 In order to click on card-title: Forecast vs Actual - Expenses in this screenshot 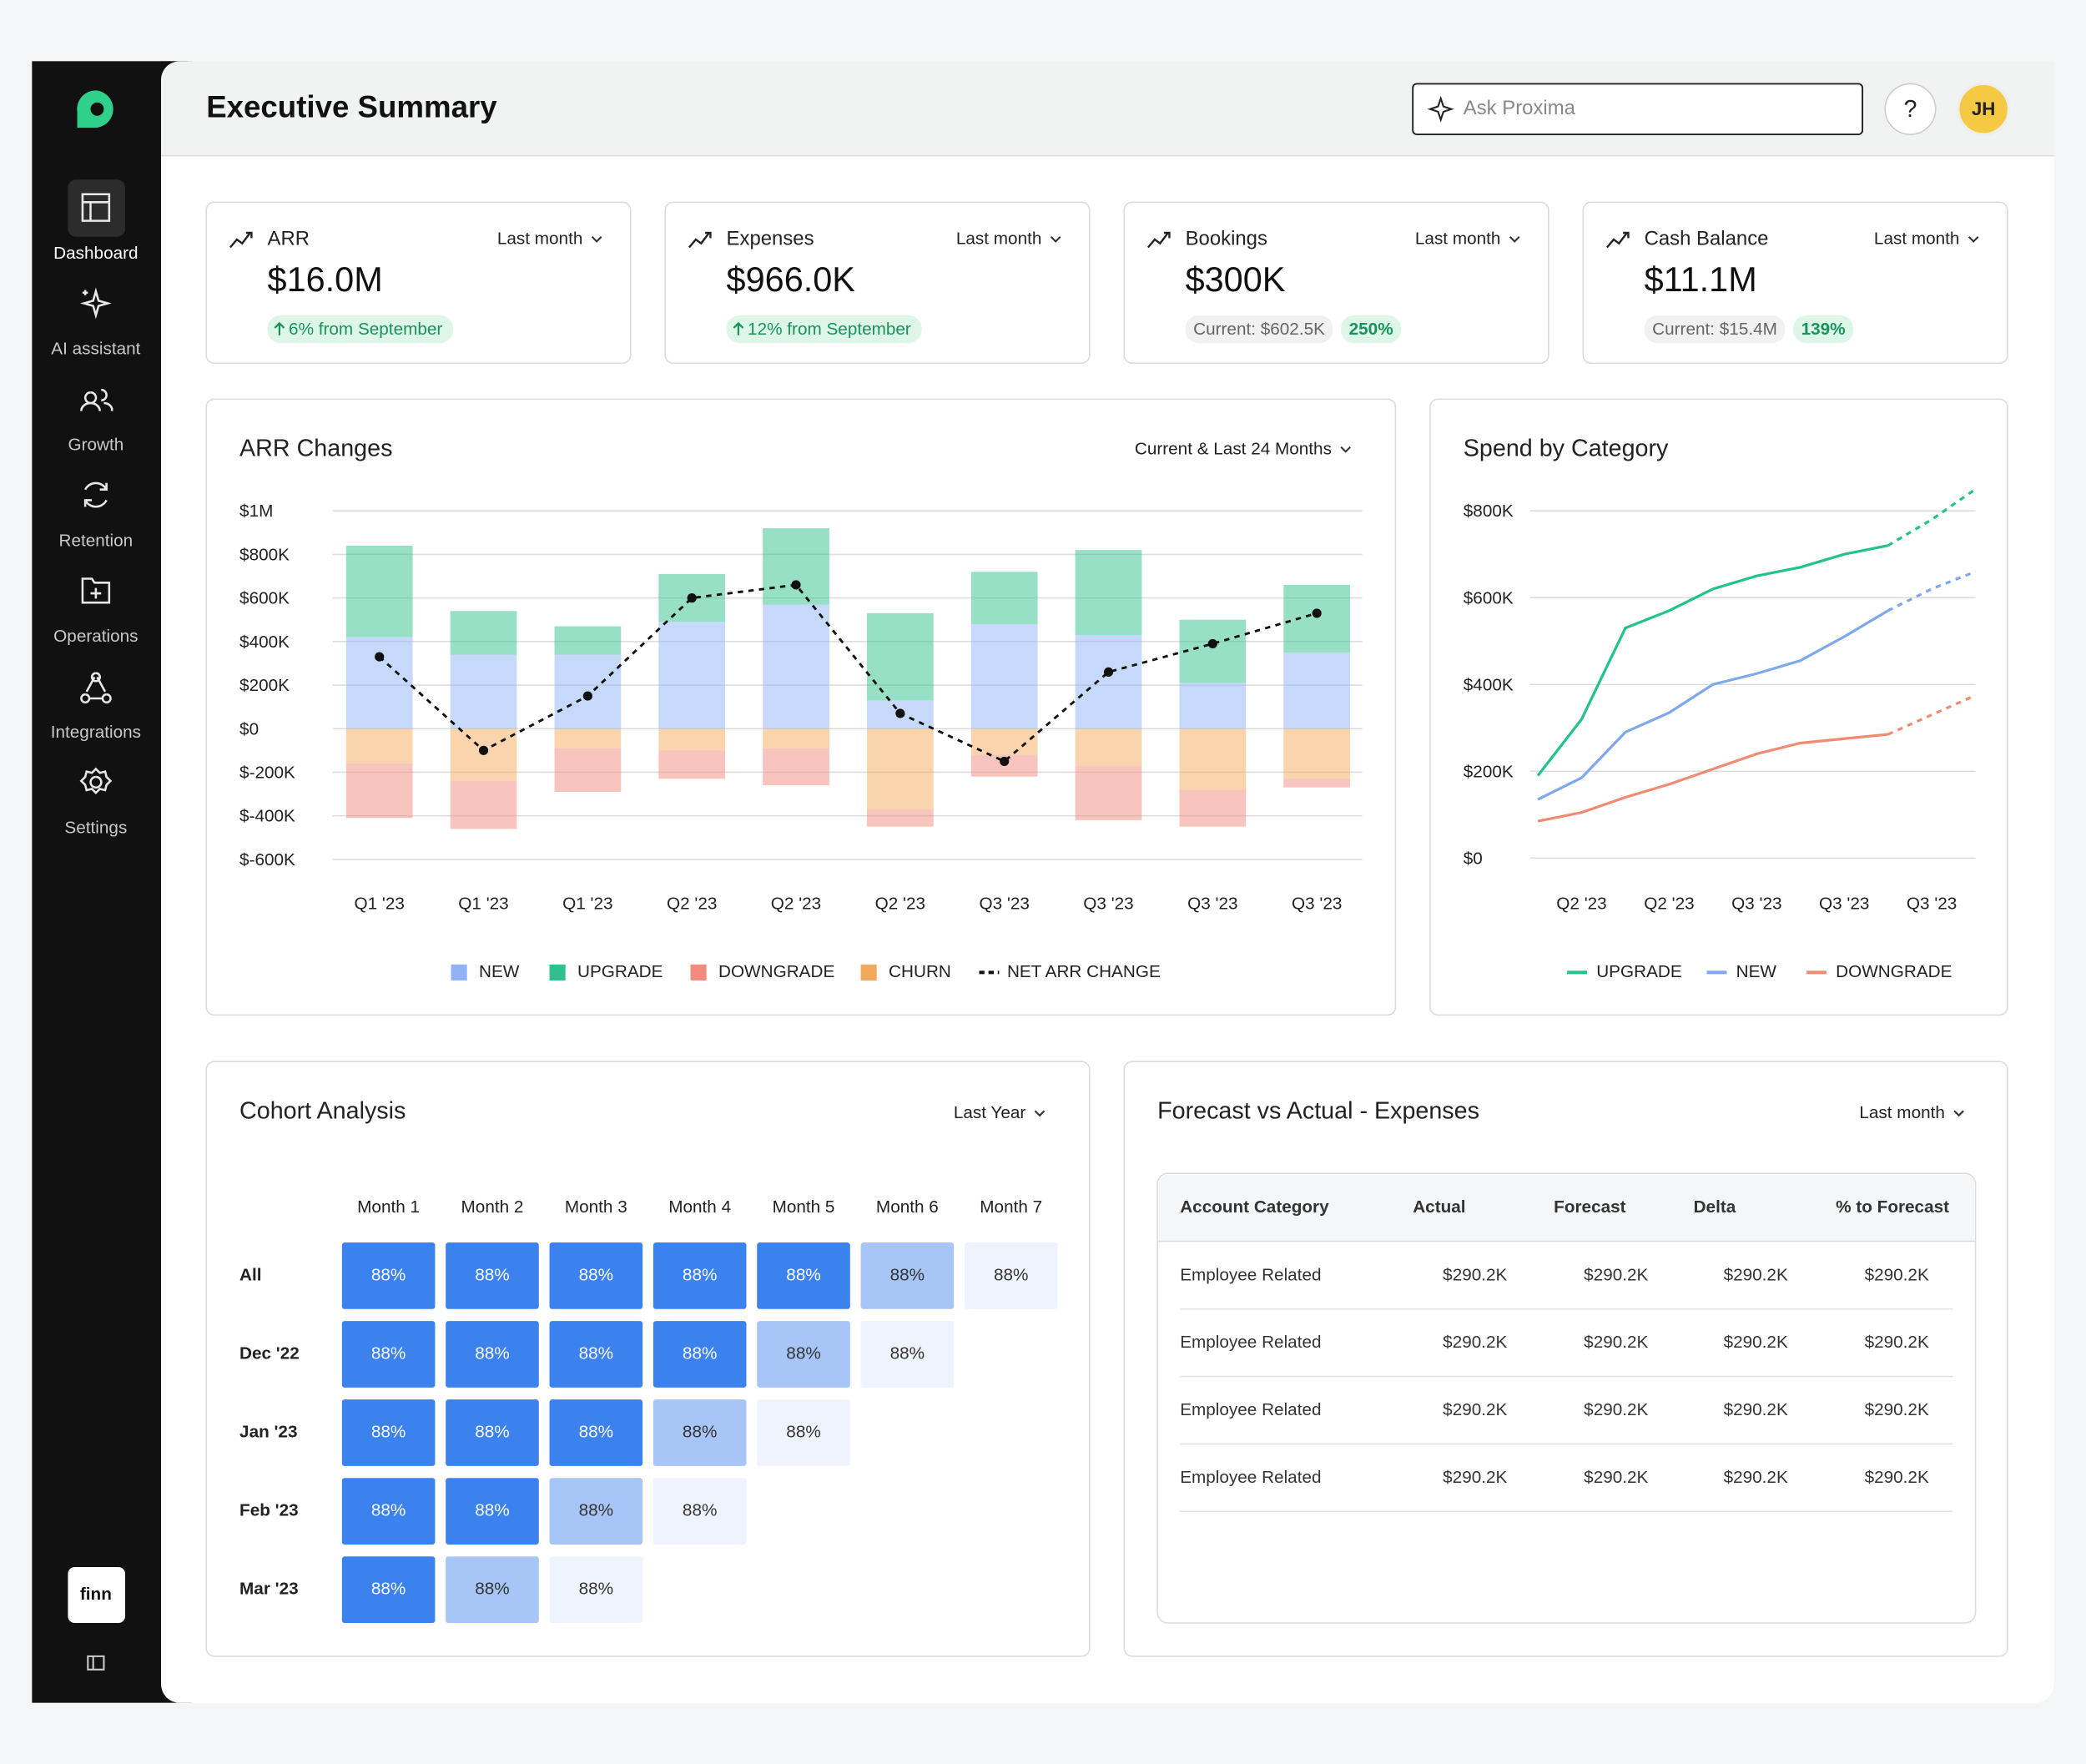, I will do `click(1318, 1110)`.